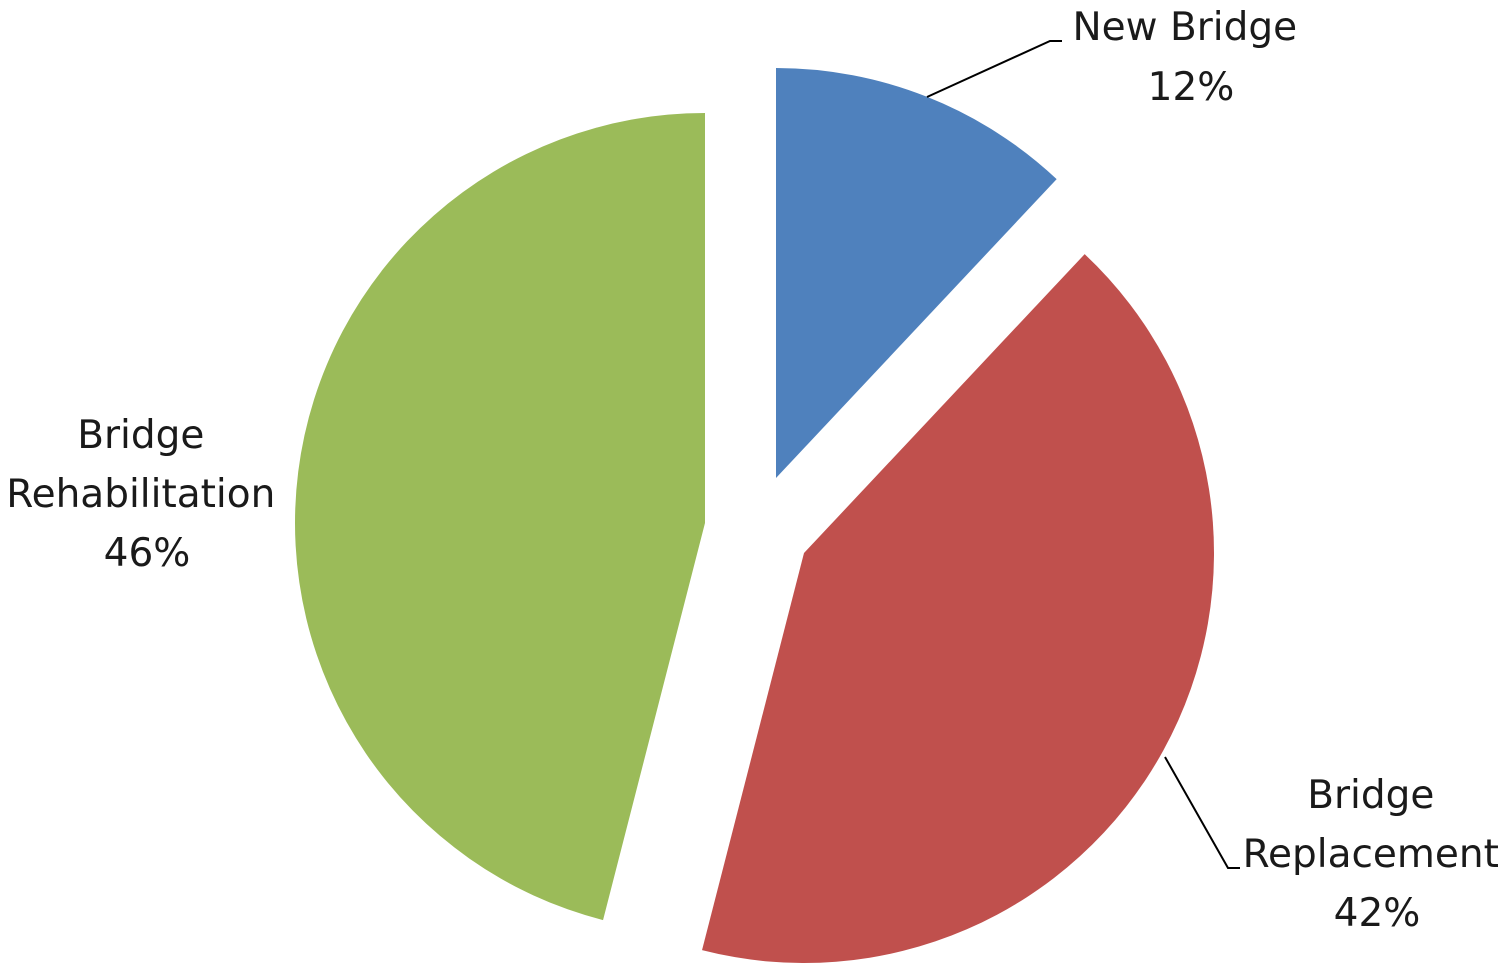 The height and width of the screenshot is (965, 1511). What do you see at coordinates (1370, 795) in the screenshot?
I see `label-bridge-replacement-line1: Bridge` at bounding box center [1370, 795].